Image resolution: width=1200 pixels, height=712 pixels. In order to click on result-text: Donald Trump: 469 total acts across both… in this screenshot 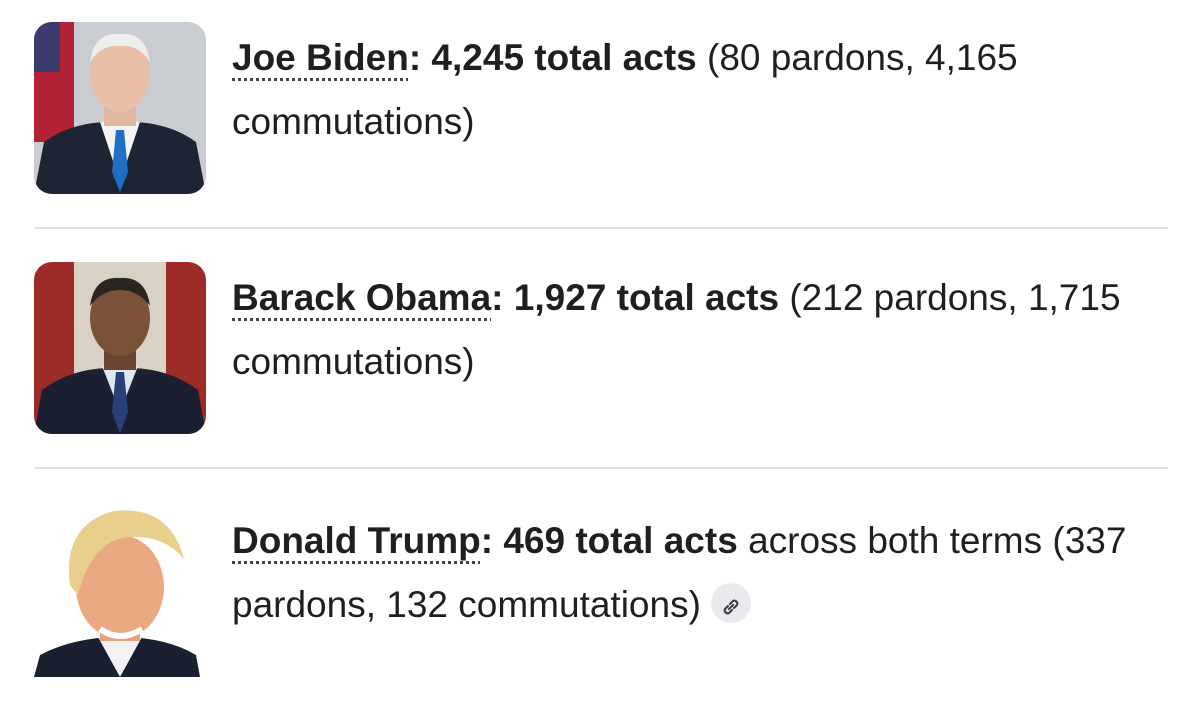, I will do `click(697, 573)`.